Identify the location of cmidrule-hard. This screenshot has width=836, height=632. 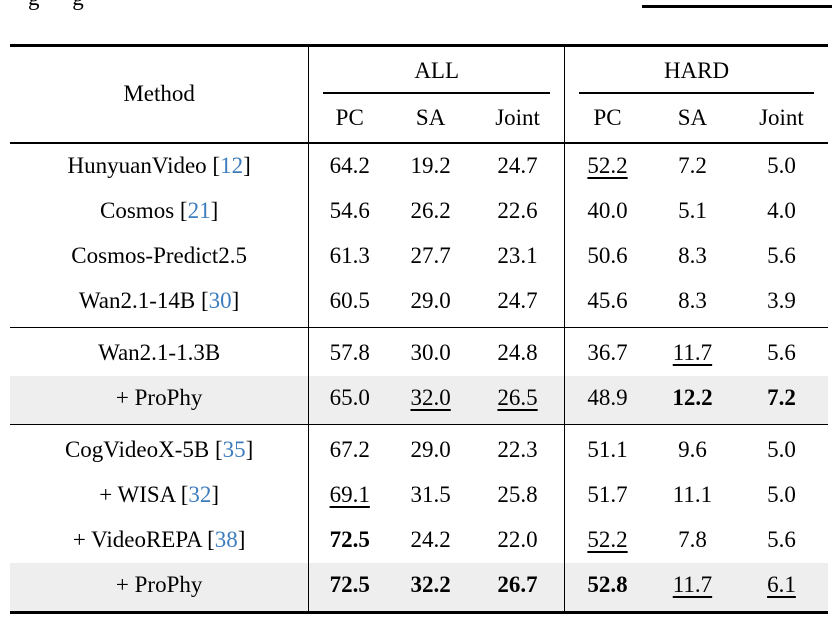
(696, 93).